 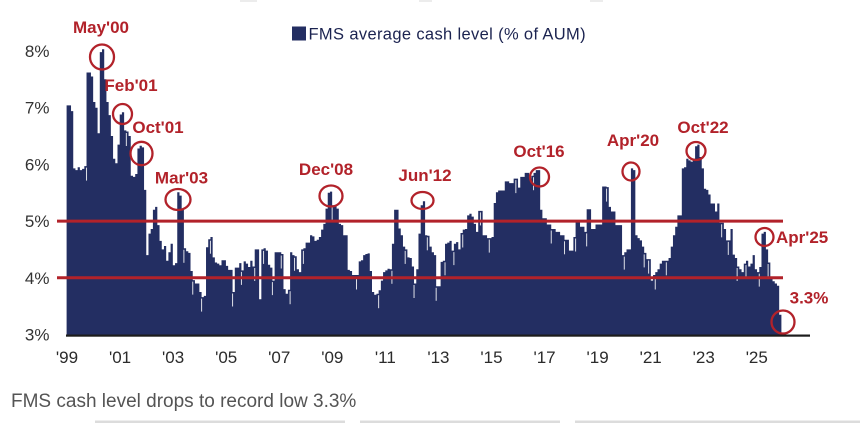 I want to click on svg-text: '05, so click(x=226, y=357).